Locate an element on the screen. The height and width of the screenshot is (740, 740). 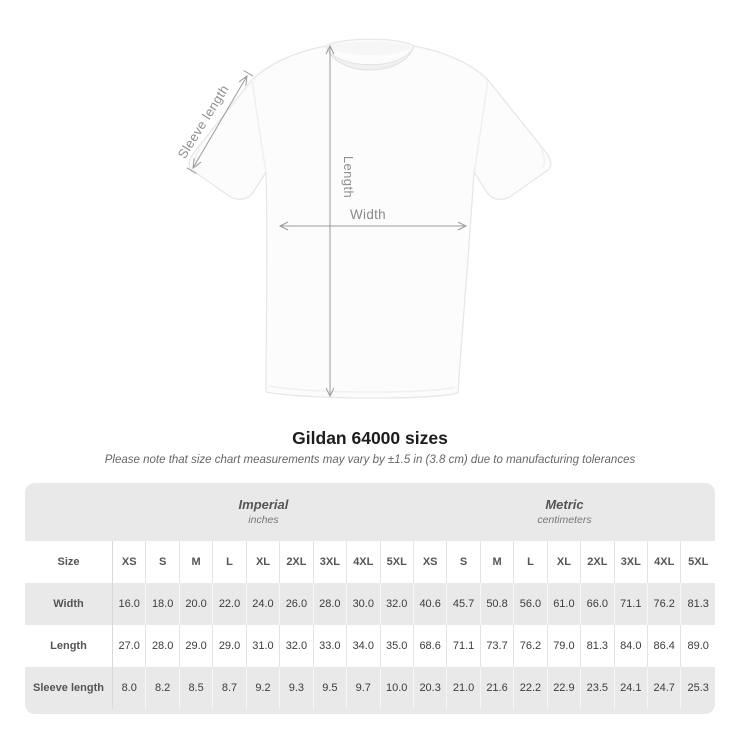
measurement-value: 68.6 is located at coordinates (430, 646).